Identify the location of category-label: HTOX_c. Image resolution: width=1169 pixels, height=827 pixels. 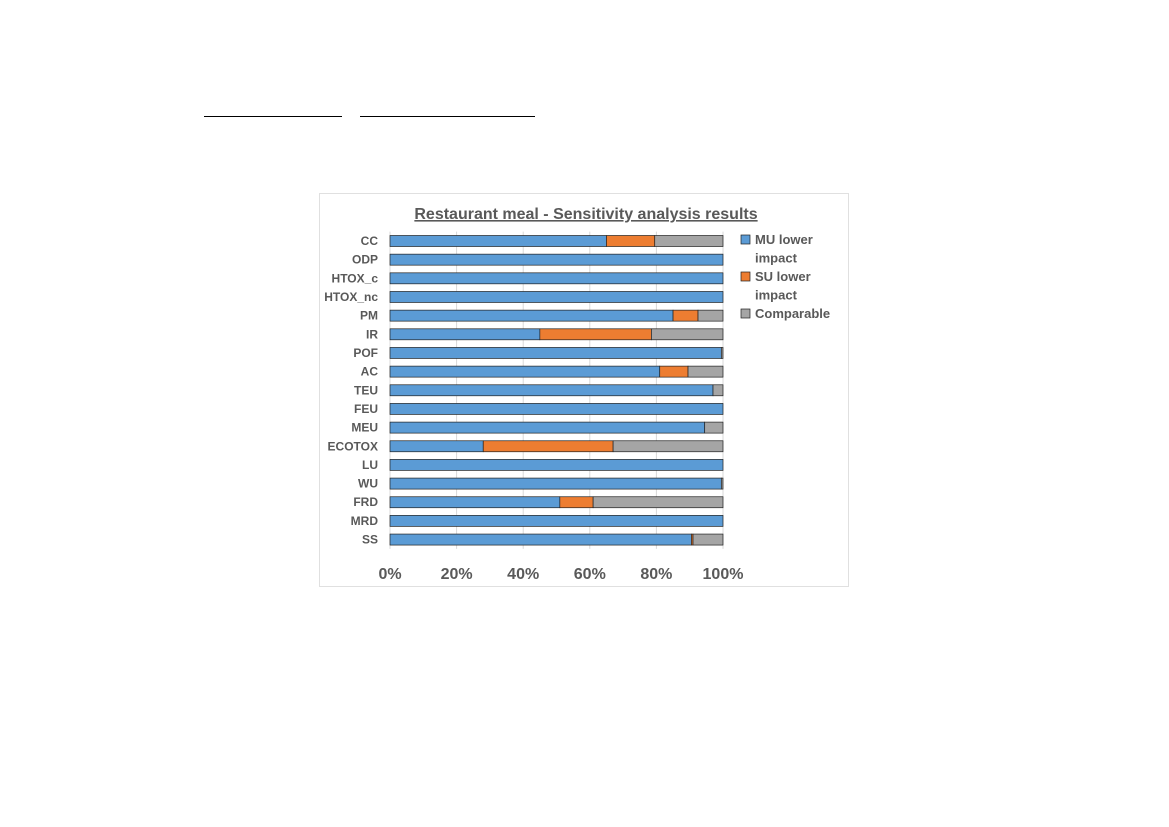
(355, 278).